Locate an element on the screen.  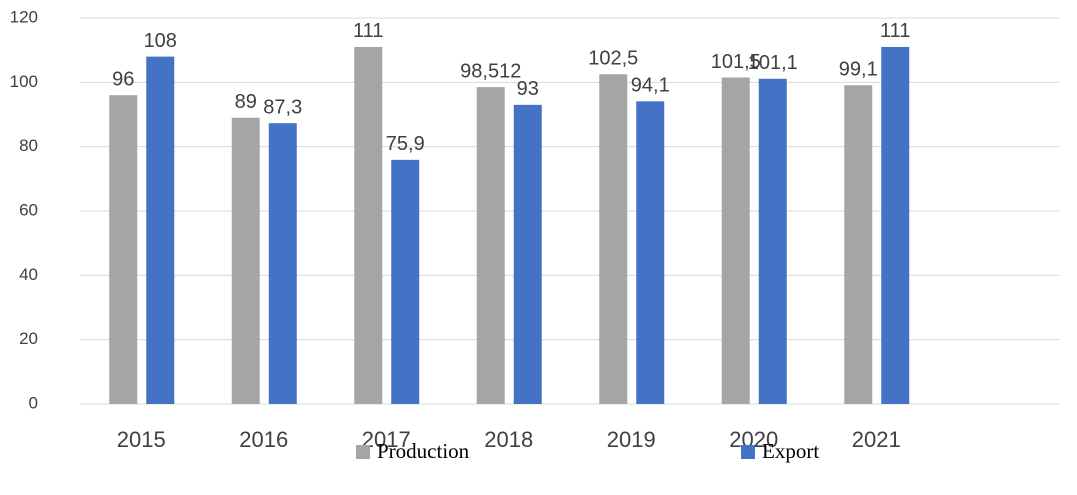
legend-label: Export is located at coordinates (790, 451).